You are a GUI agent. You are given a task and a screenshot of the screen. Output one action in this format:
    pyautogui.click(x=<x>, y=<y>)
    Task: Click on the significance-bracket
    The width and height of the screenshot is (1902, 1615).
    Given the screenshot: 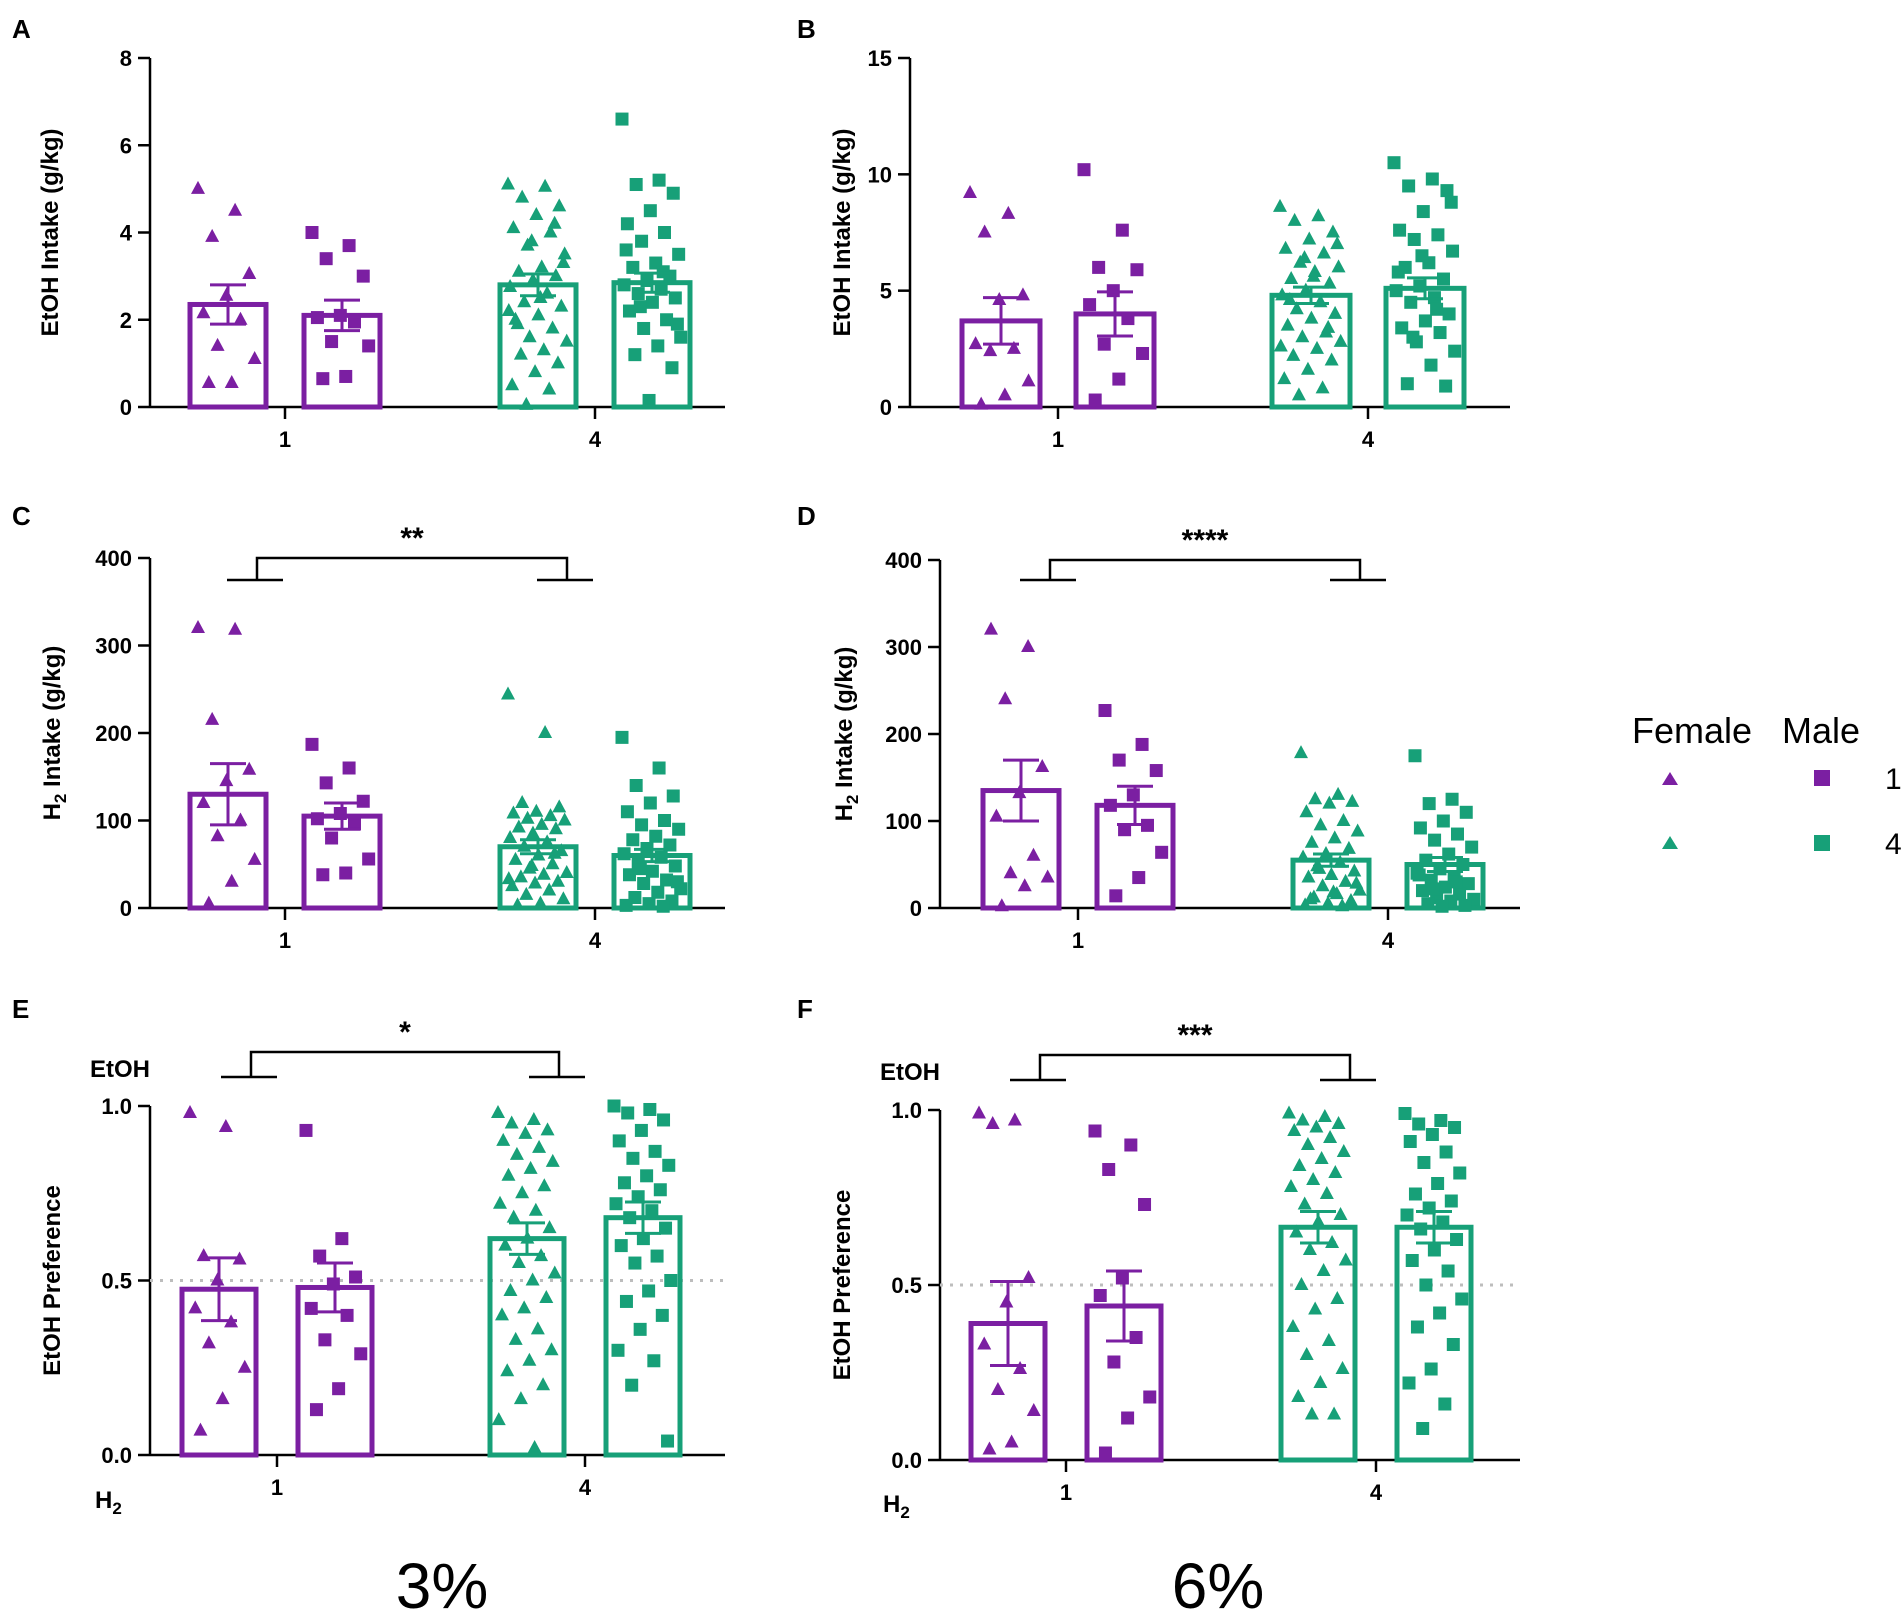 What is the action you would take?
    pyautogui.click(x=1193, y=1067)
    